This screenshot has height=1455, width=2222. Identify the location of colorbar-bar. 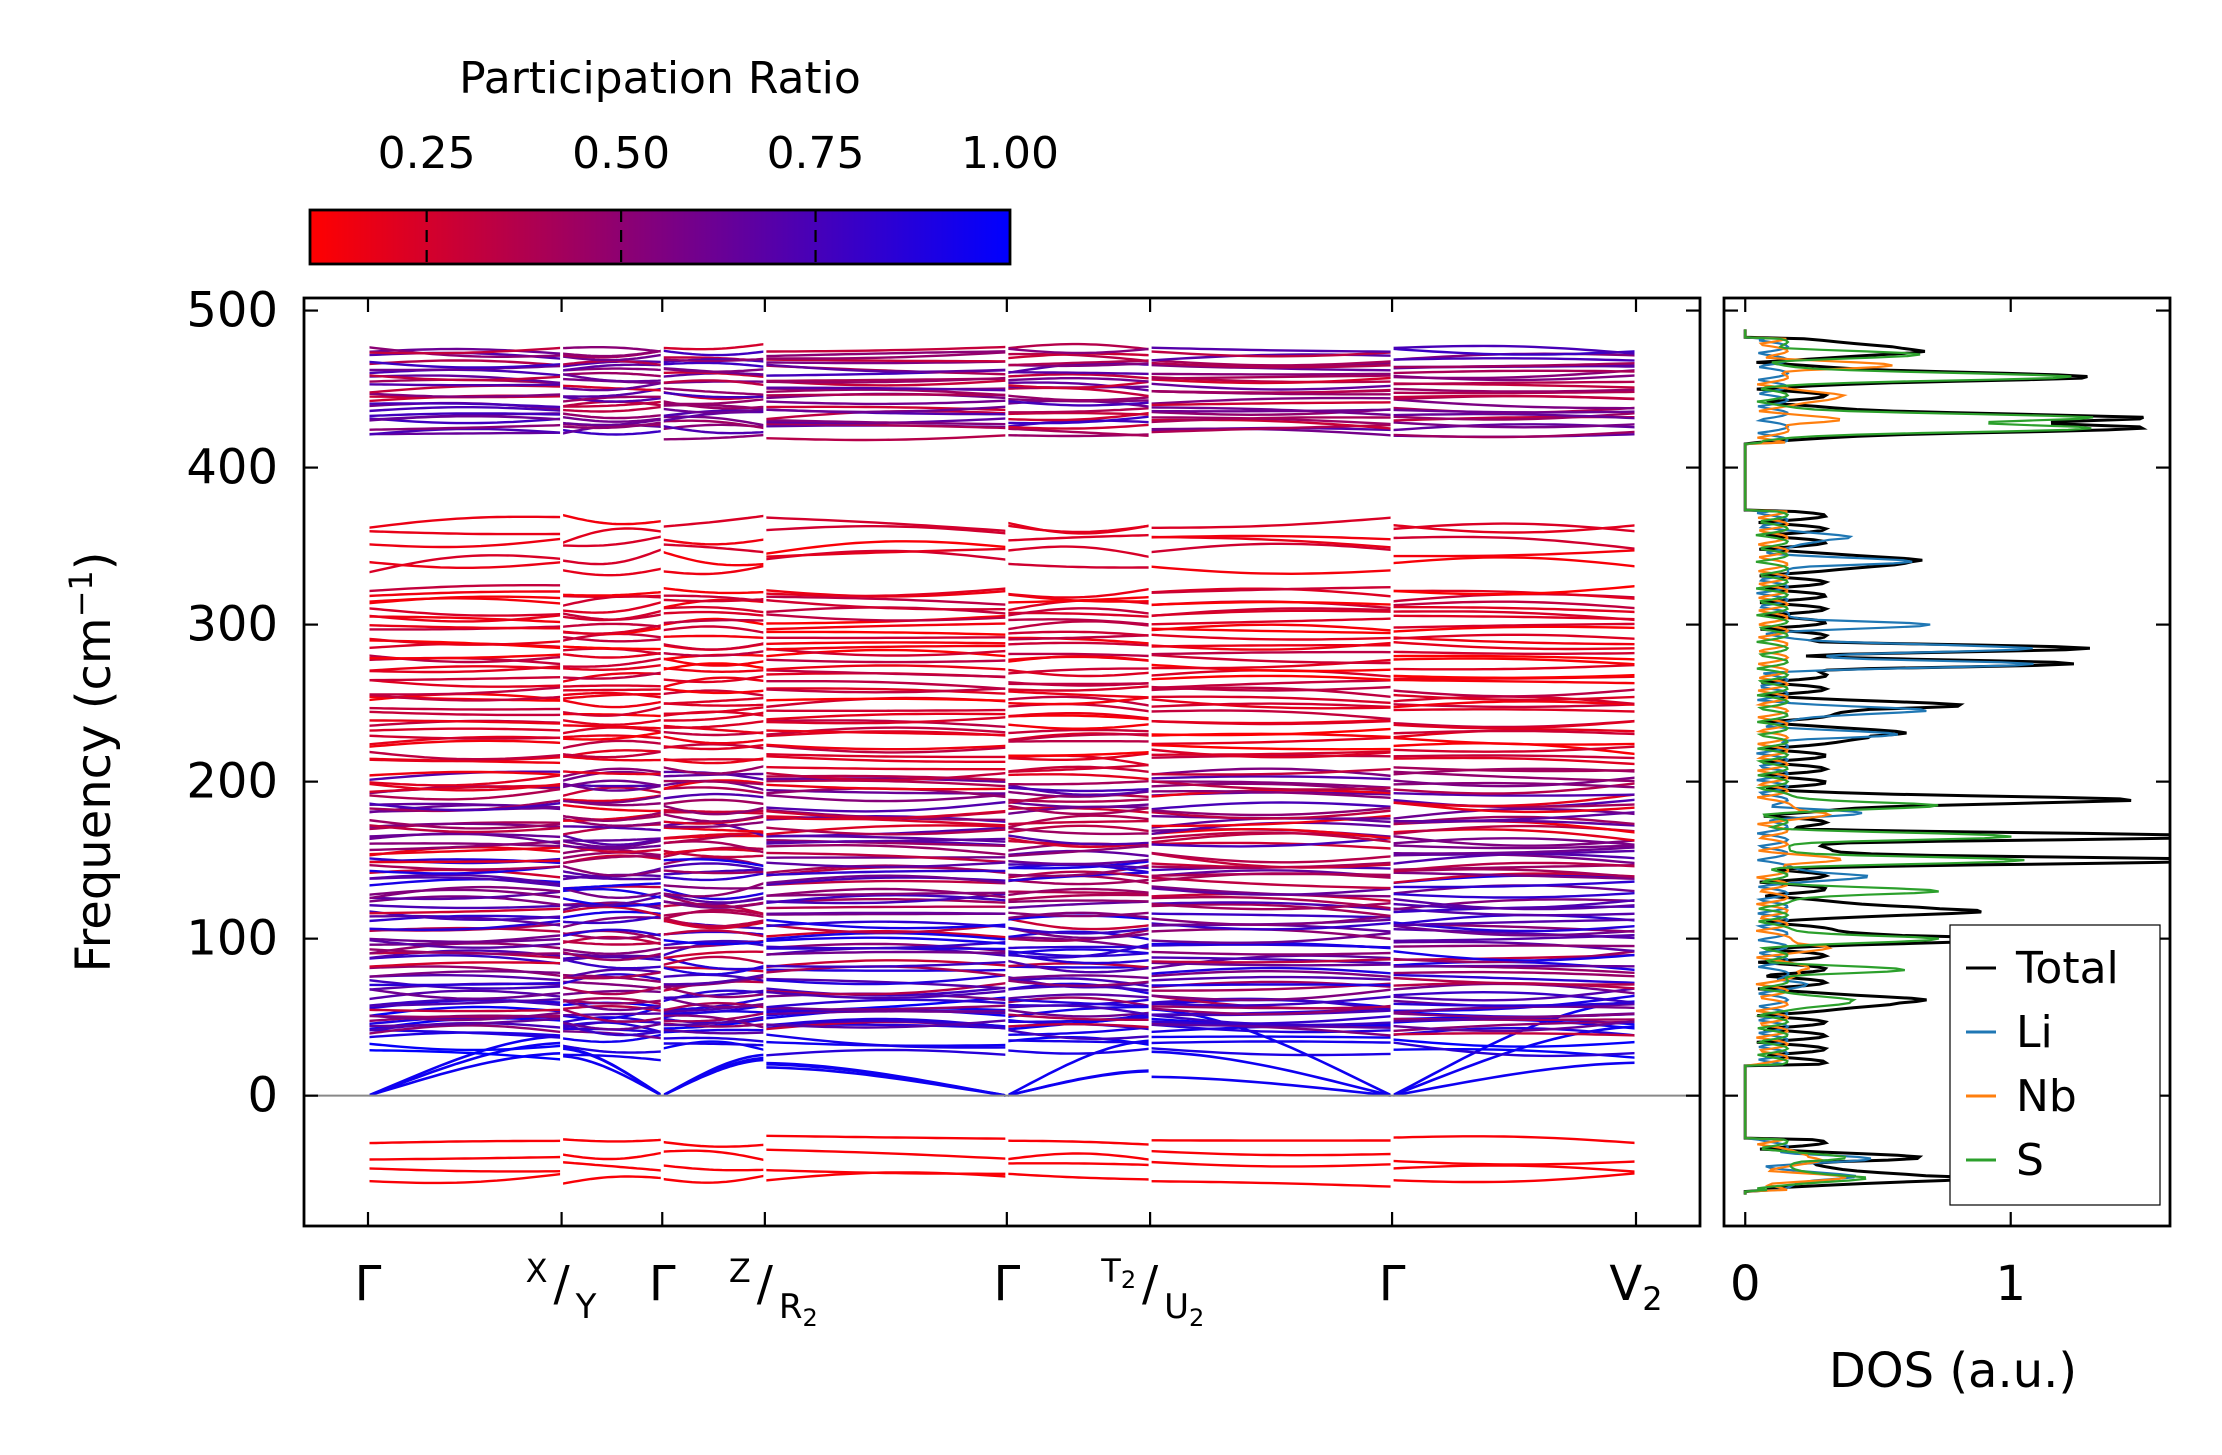
(660, 237).